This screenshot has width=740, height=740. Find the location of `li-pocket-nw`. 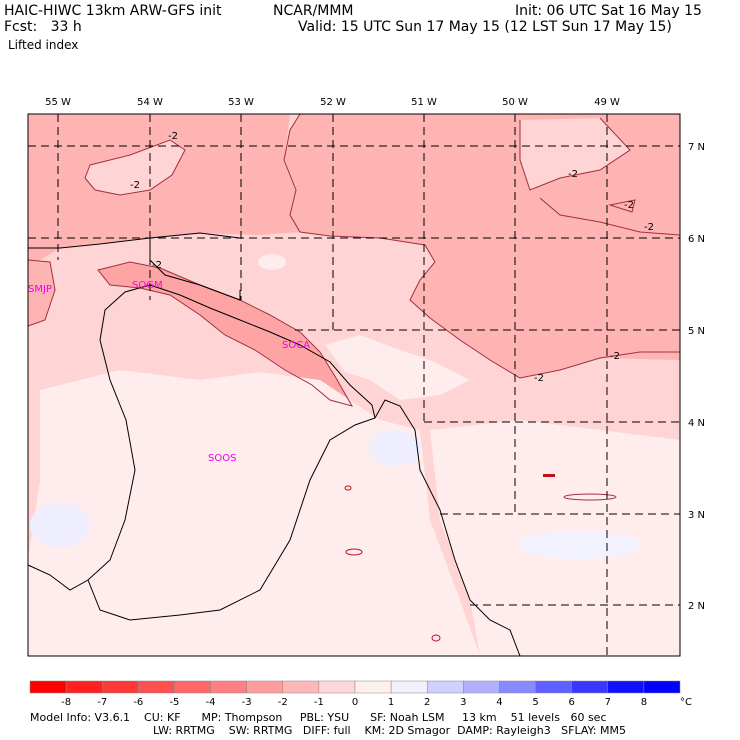

li-pocket-nw is located at coordinates (135, 167).